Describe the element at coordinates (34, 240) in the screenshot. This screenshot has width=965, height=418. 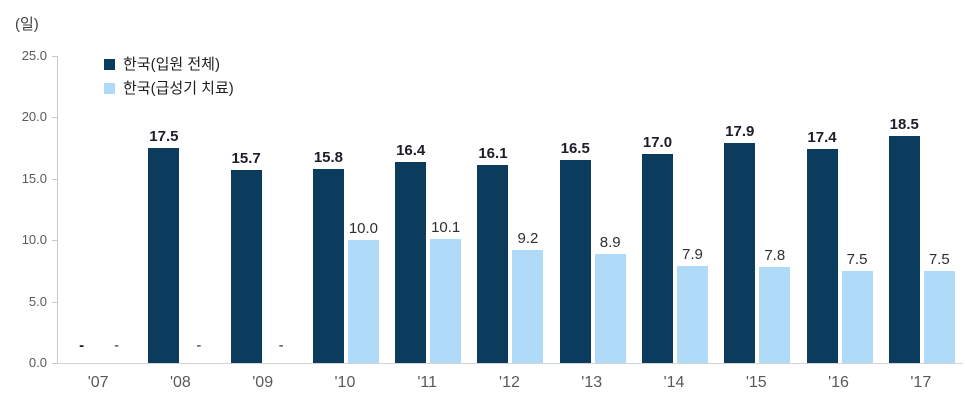
I see `y-tick-label: 10.0` at that location.